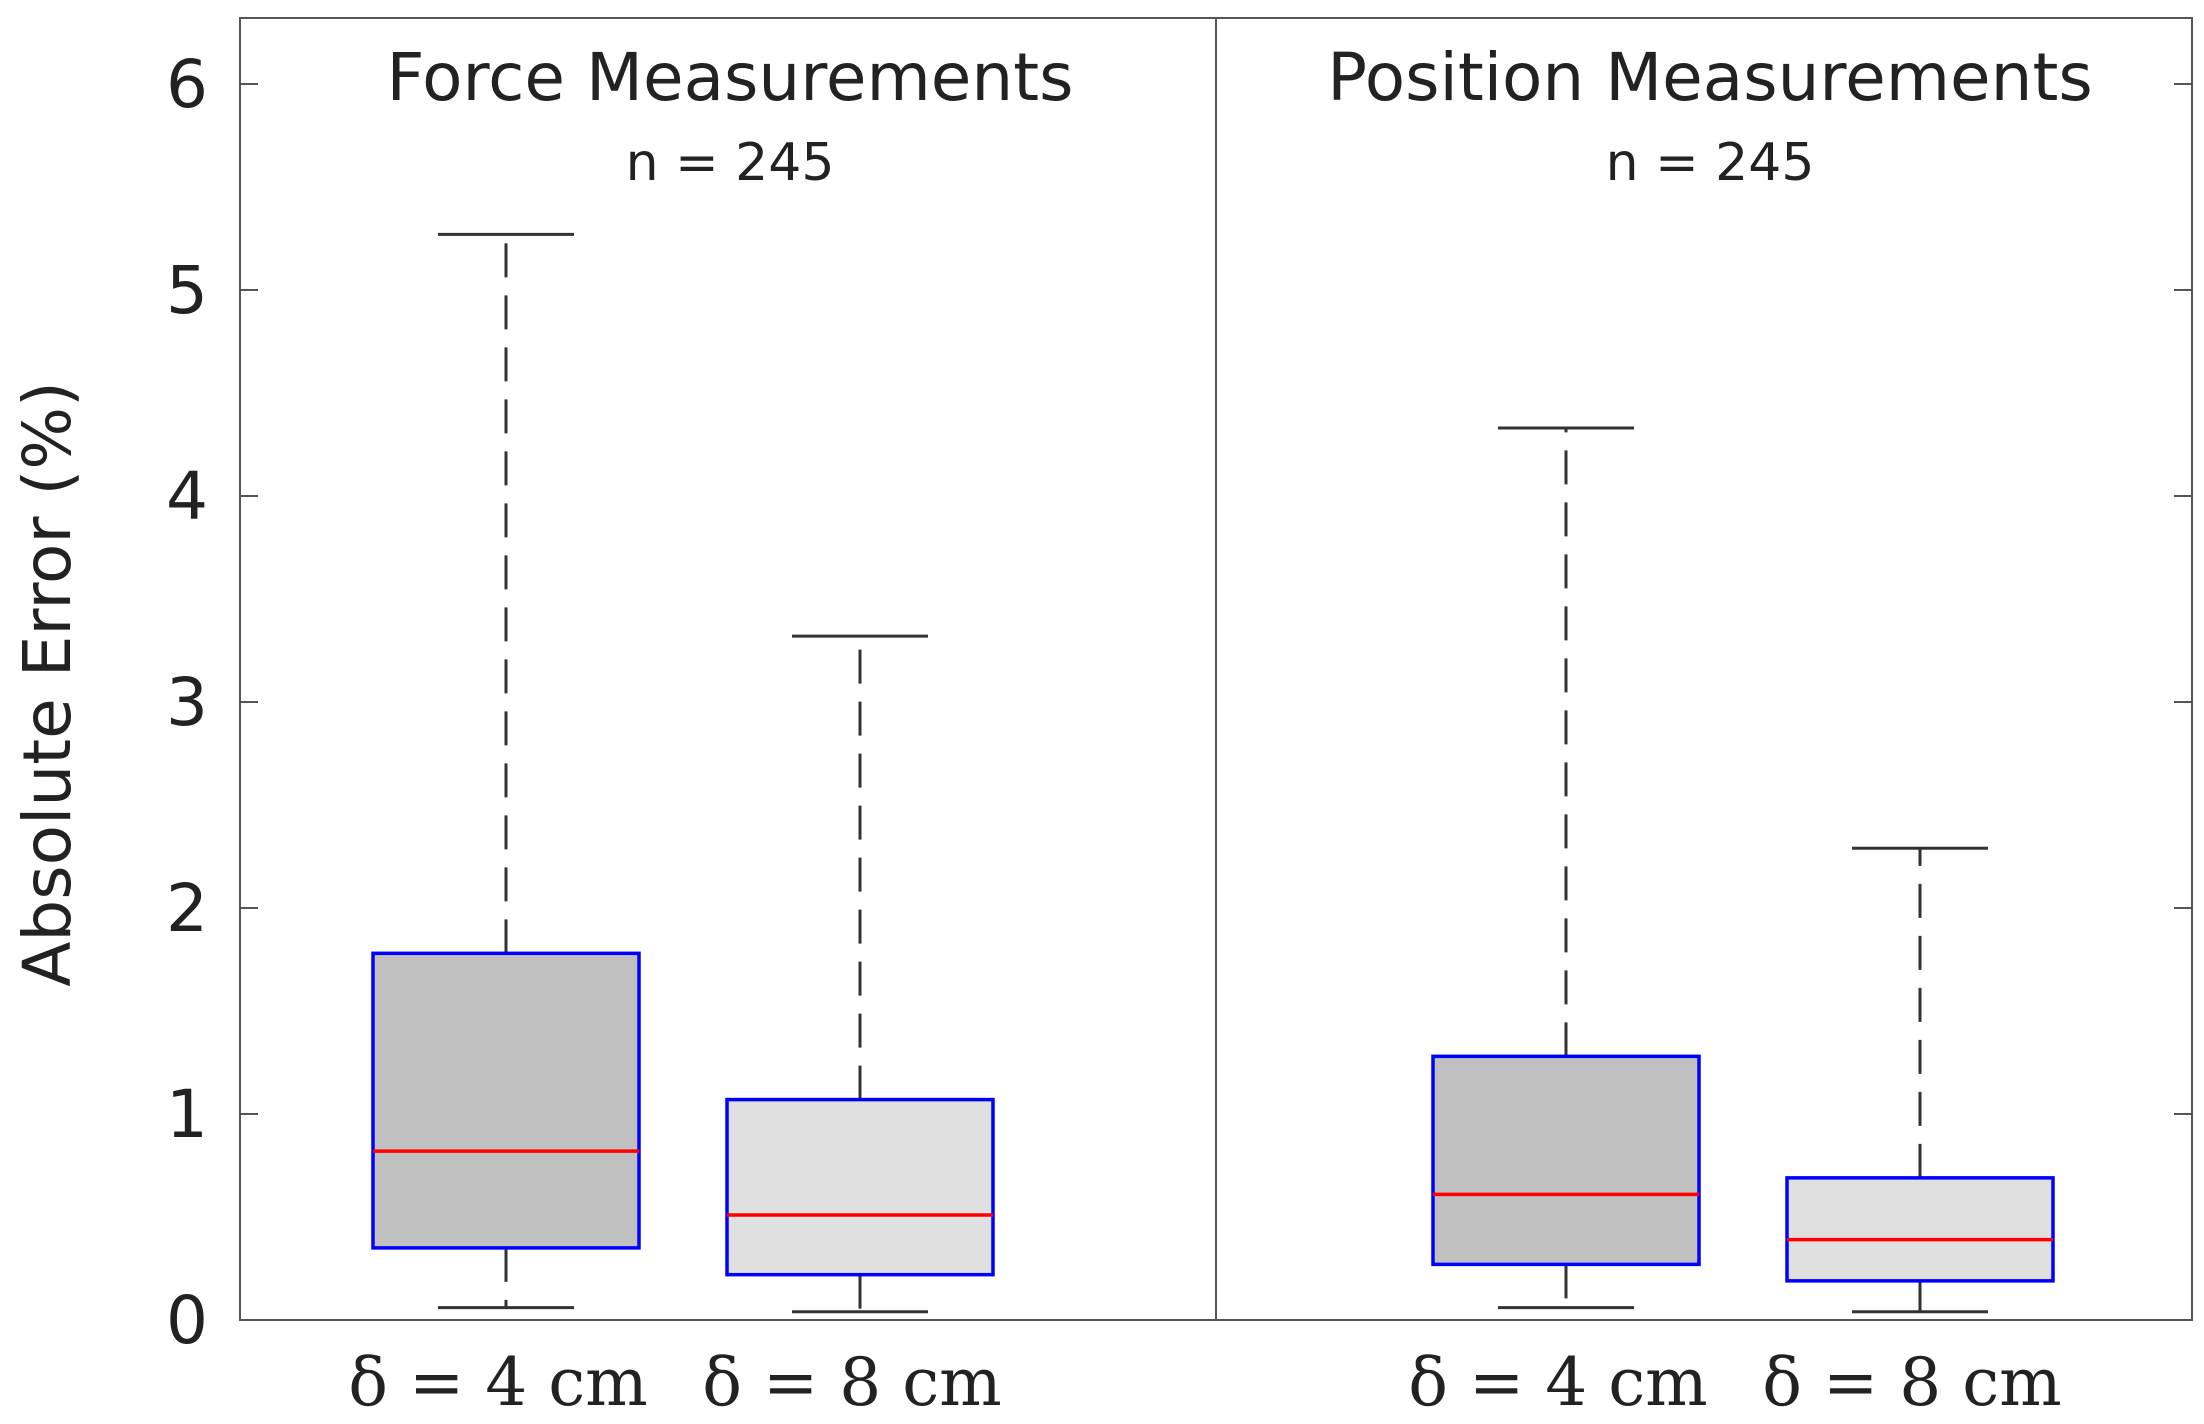 This screenshot has height=1424, width=2204. What do you see at coordinates (187, 1320) in the screenshot?
I see `y-tick-label: 0` at bounding box center [187, 1320].